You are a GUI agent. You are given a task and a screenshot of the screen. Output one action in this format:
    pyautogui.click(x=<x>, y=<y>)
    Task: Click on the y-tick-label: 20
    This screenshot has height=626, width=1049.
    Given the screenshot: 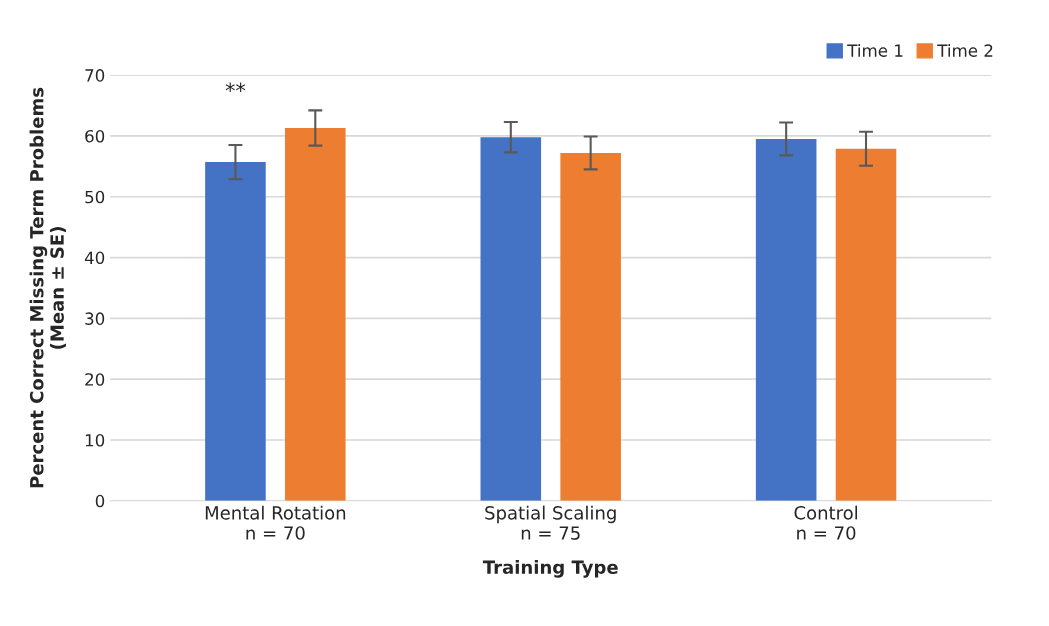 What is the action you would take?
    pyautogui.click(x=95, y=379)
    